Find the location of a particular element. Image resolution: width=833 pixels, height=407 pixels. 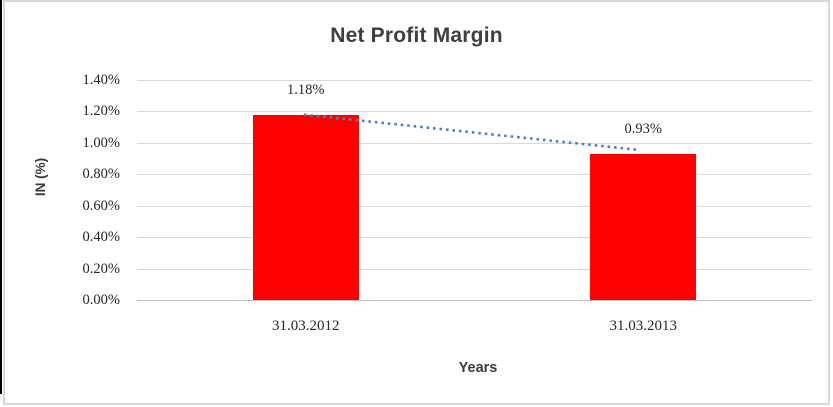

chart-title: Net Profit Margin is located at coordinates (416, 35).